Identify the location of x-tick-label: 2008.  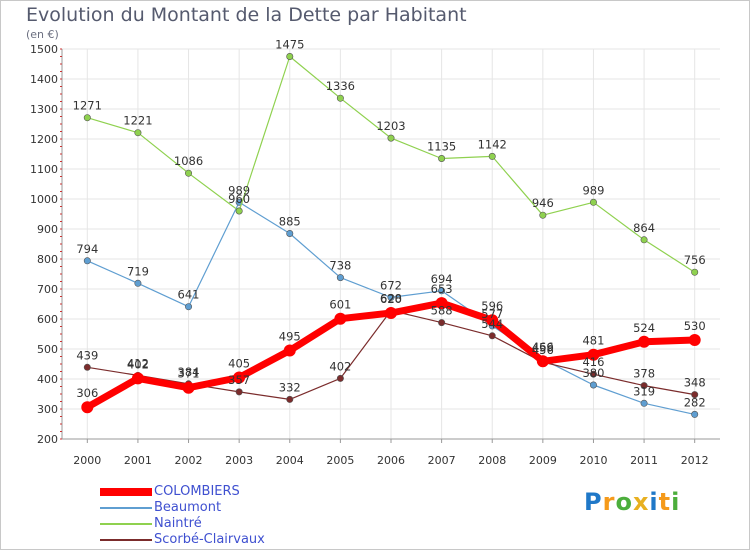
(492, 460).